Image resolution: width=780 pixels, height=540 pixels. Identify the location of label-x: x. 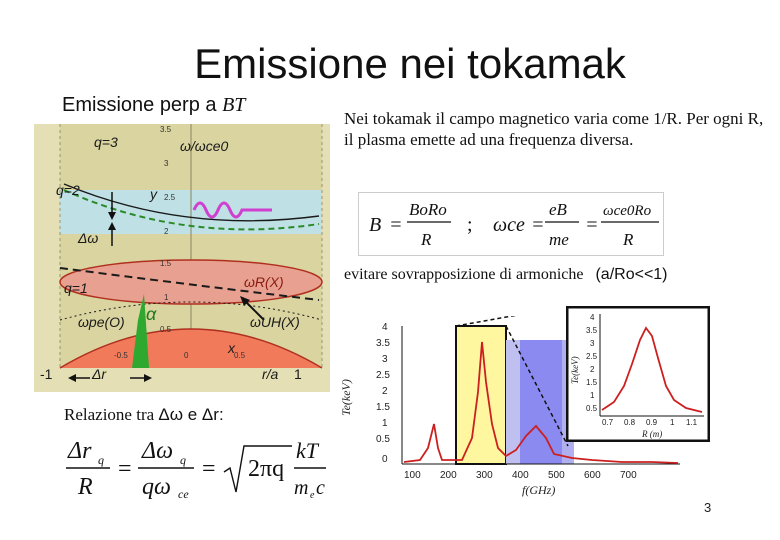
(231, 348).